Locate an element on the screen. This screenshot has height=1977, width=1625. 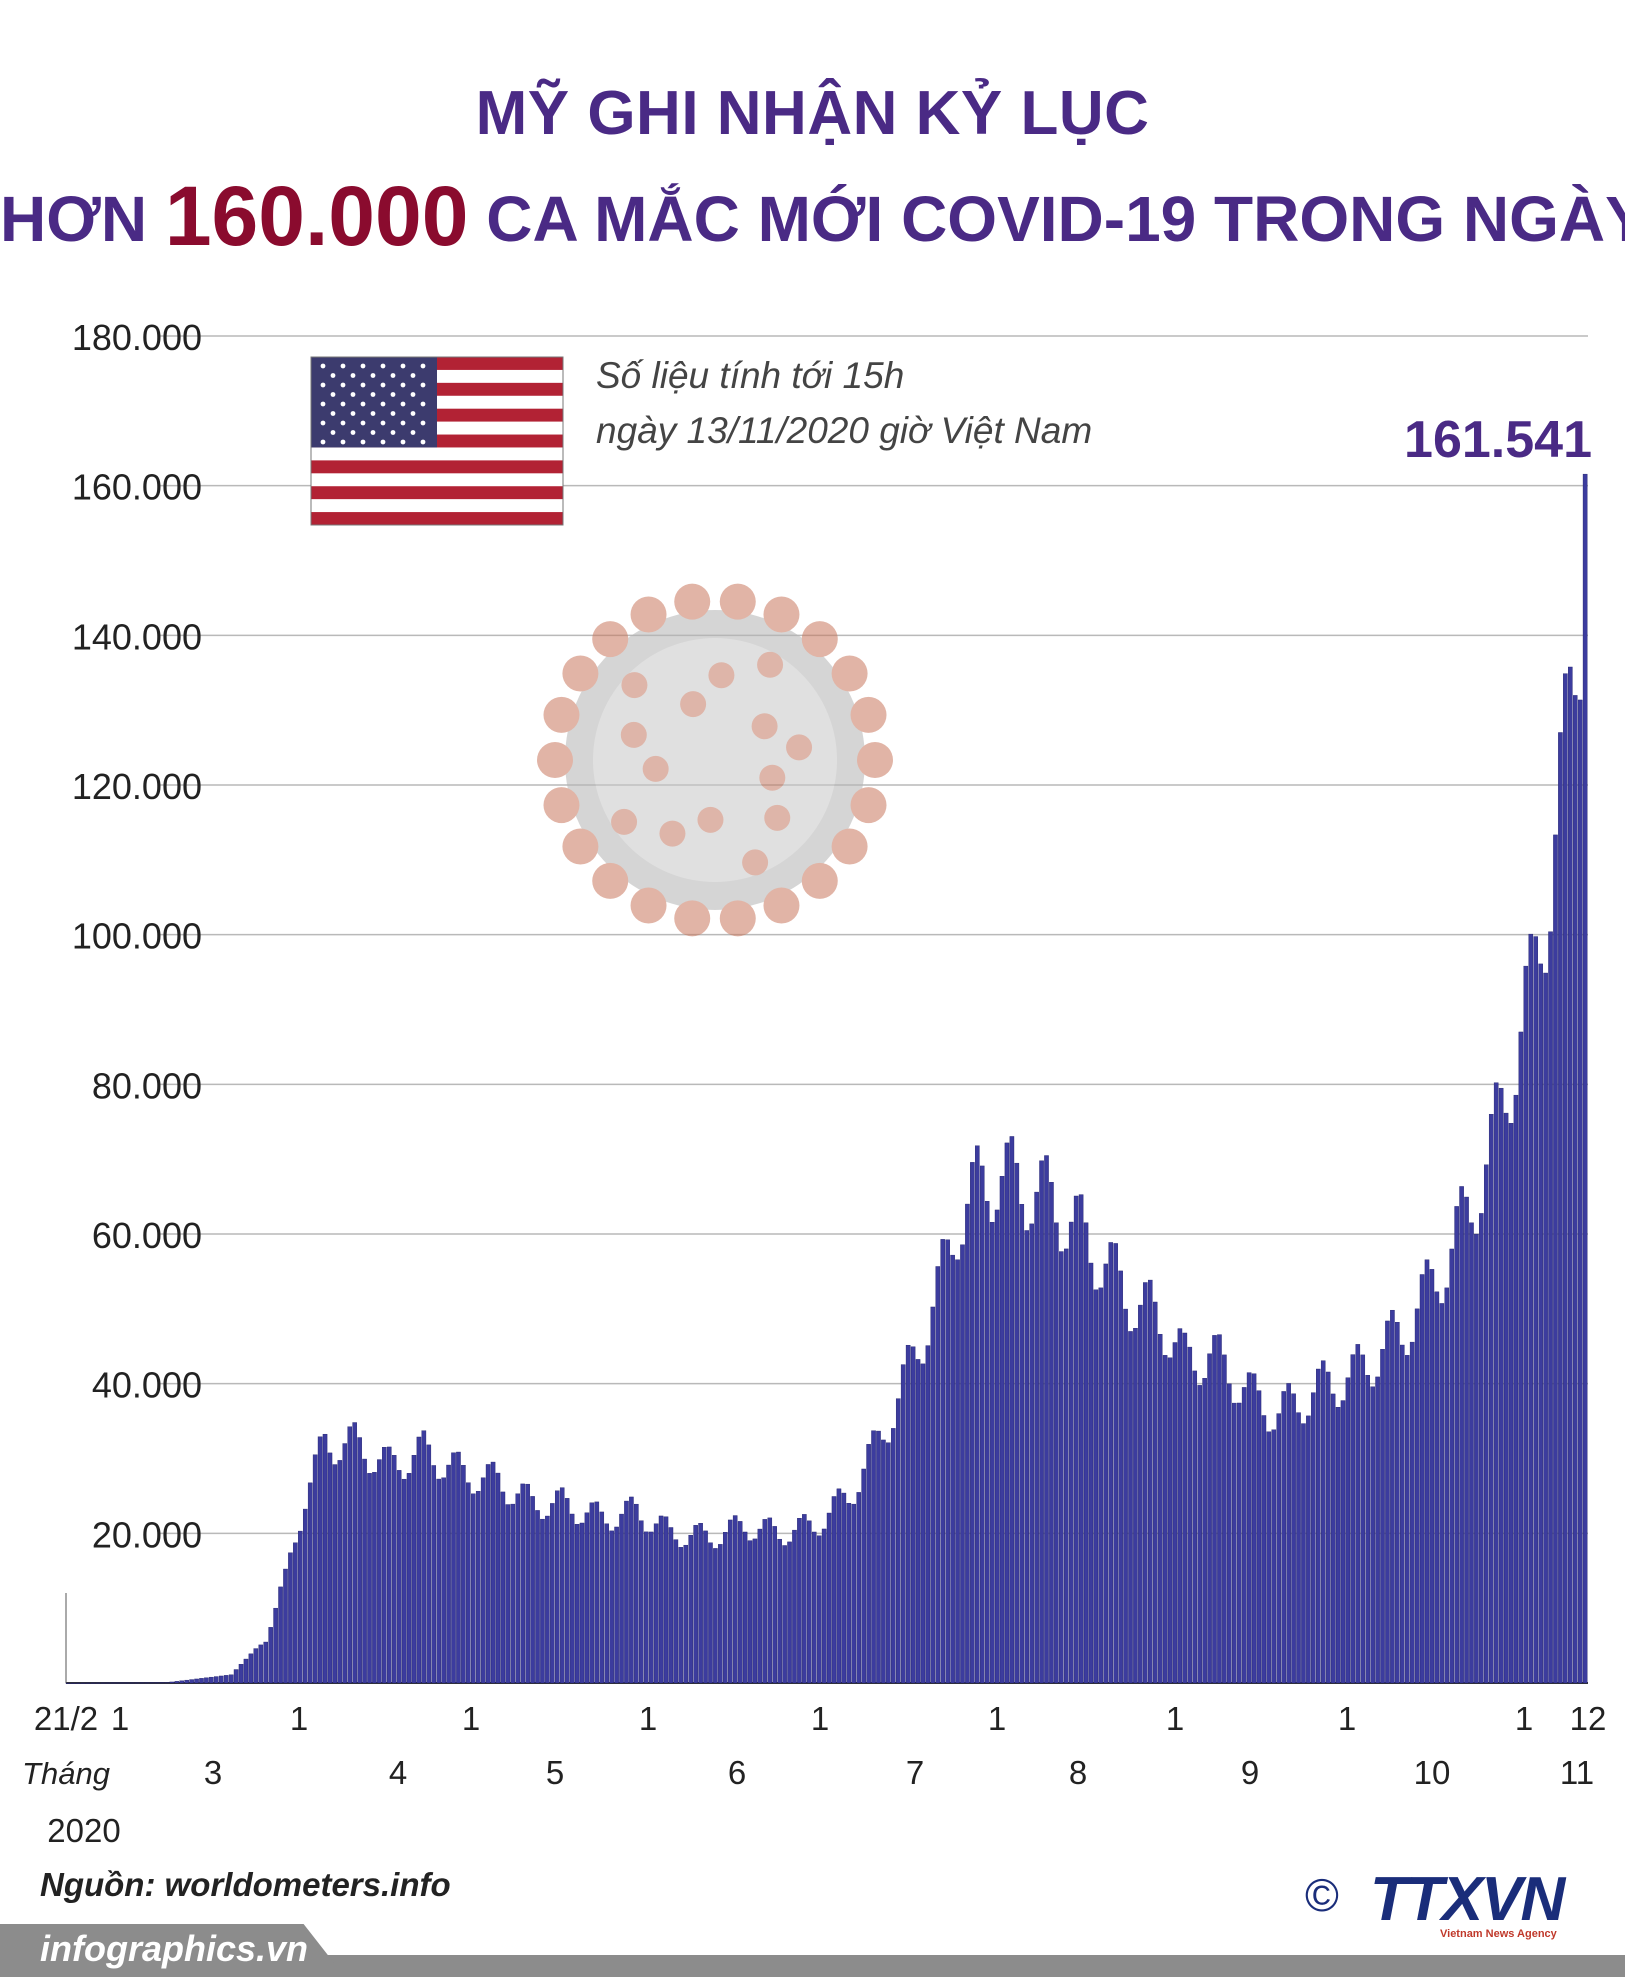
y-tick-label: 80.000 is located at coordinates (147, 1085).